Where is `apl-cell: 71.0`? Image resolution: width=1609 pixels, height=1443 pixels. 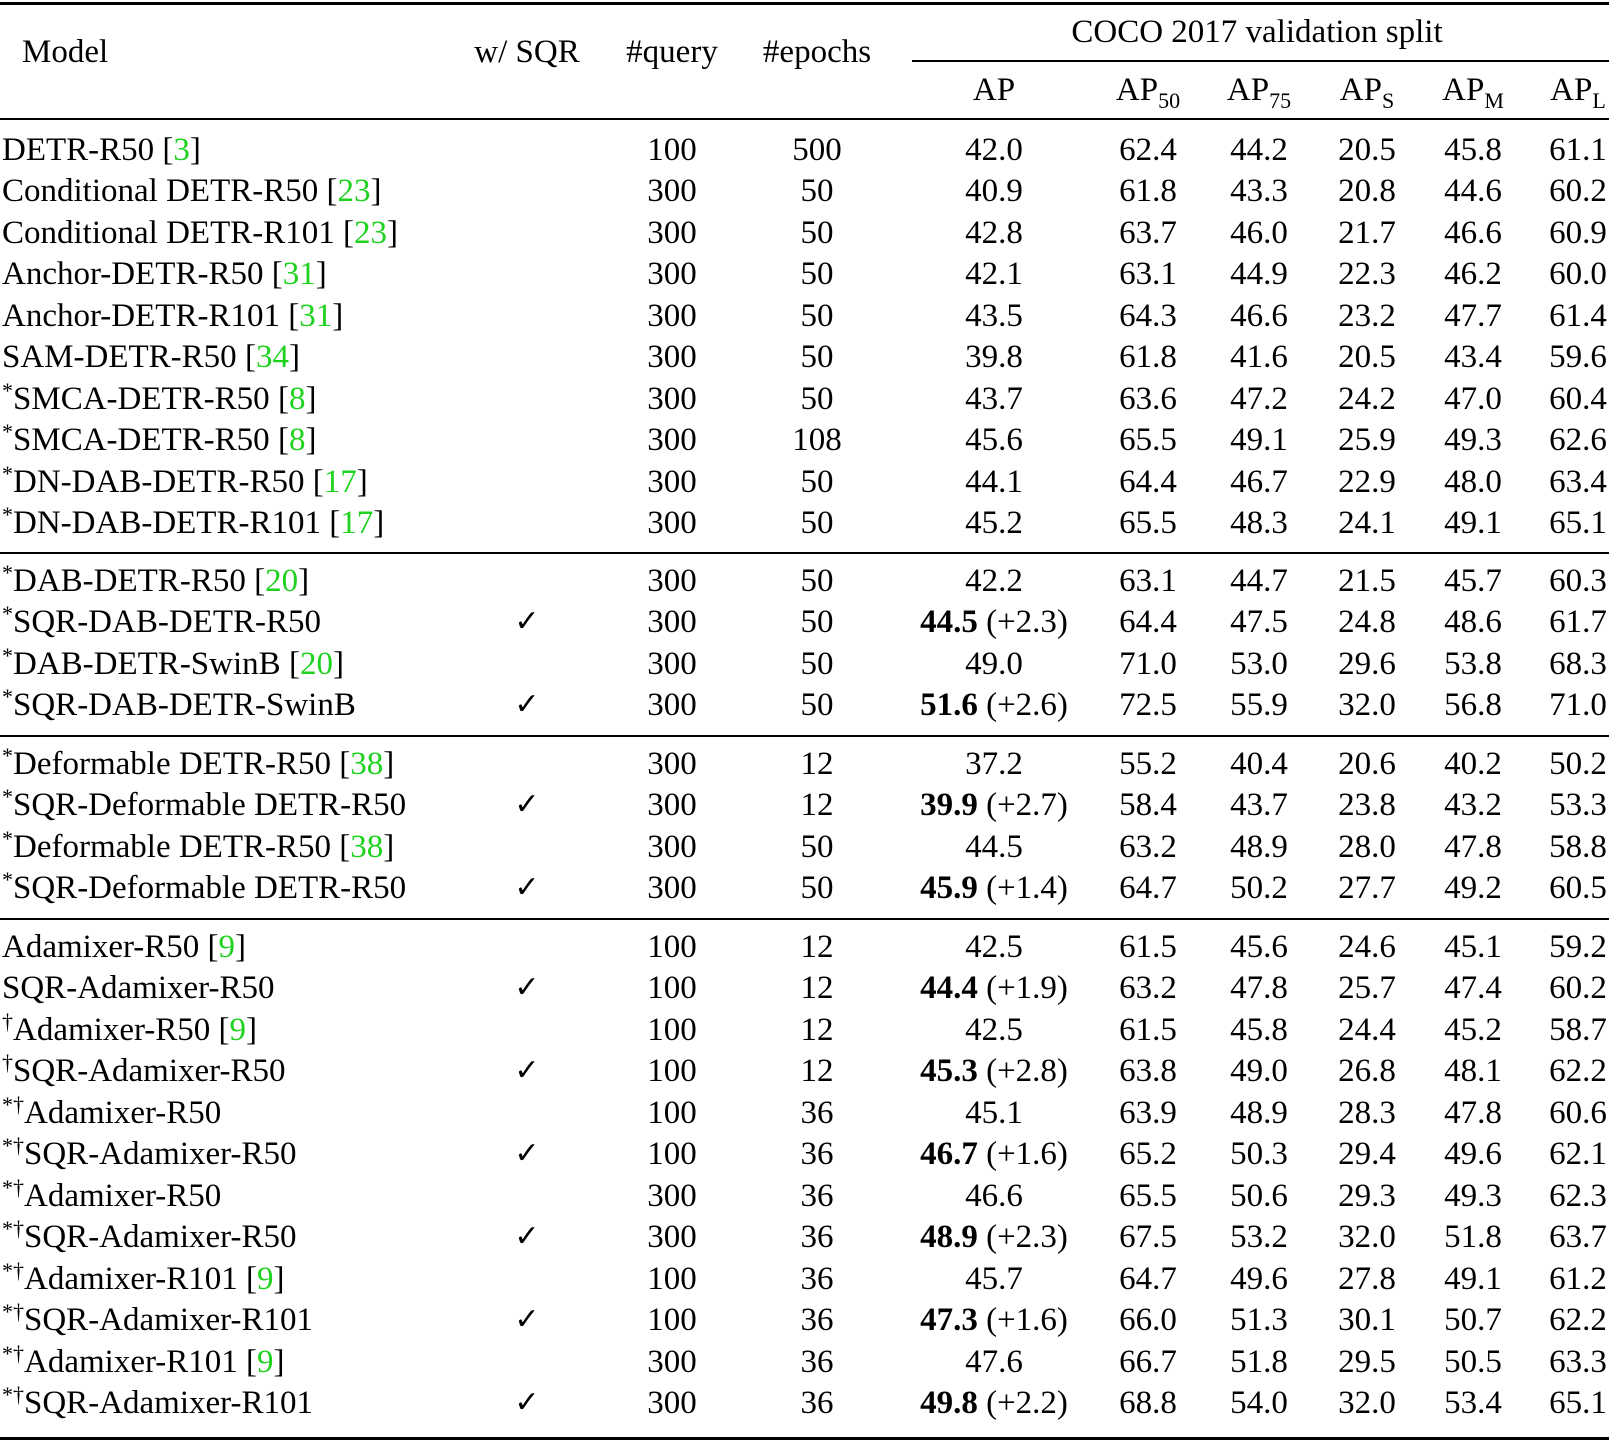
apl-cell: 71.0 is located at coordinates (1578, 705).